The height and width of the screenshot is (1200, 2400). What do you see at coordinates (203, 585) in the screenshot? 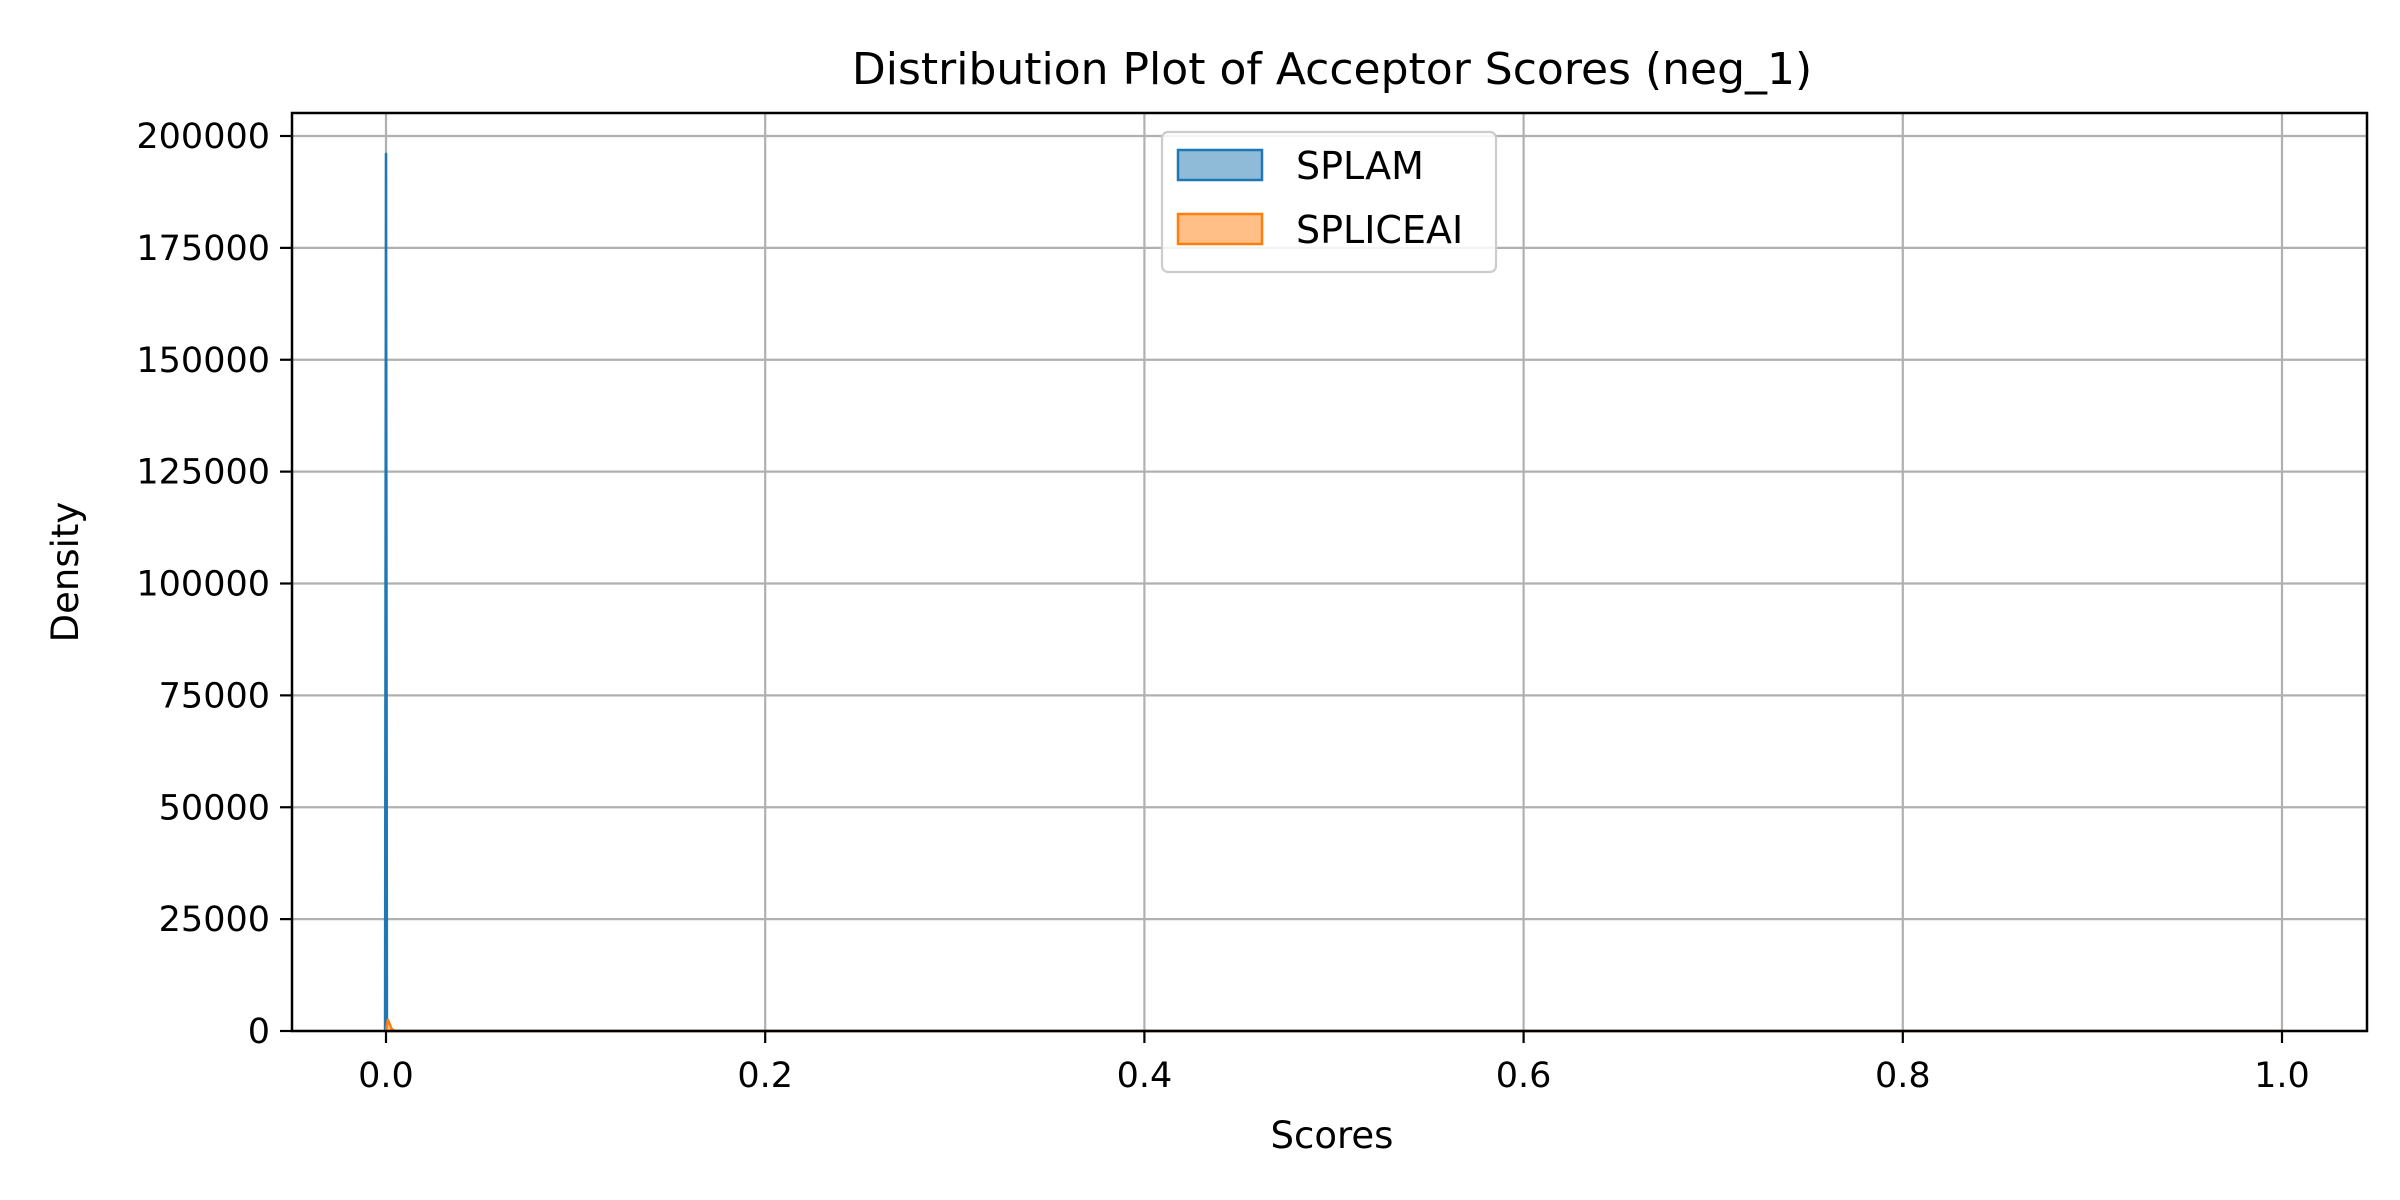
I see `y-tick-label: 100000` at bounding box center [203, 585].